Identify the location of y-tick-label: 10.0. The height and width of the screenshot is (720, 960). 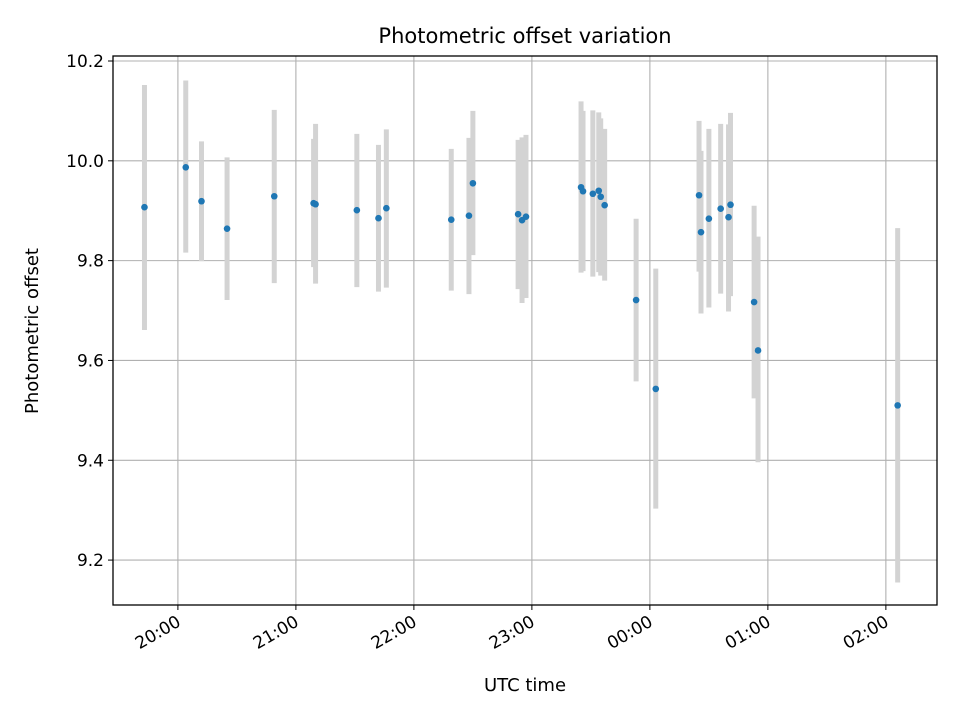
(85, 162).